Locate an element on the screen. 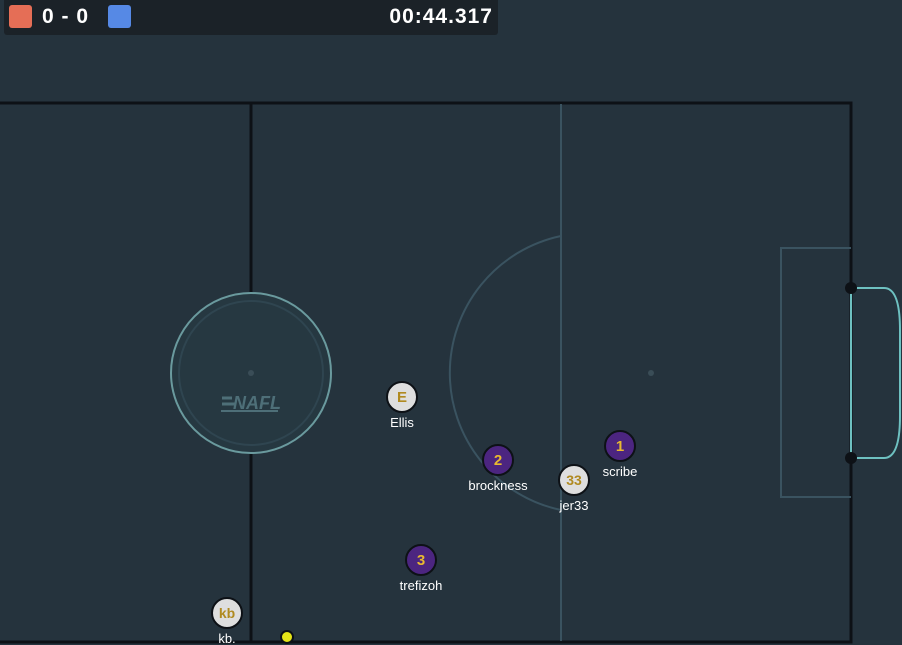 The image size is (902, 645). player-avatar: kb is located at coordinates (227, 613).